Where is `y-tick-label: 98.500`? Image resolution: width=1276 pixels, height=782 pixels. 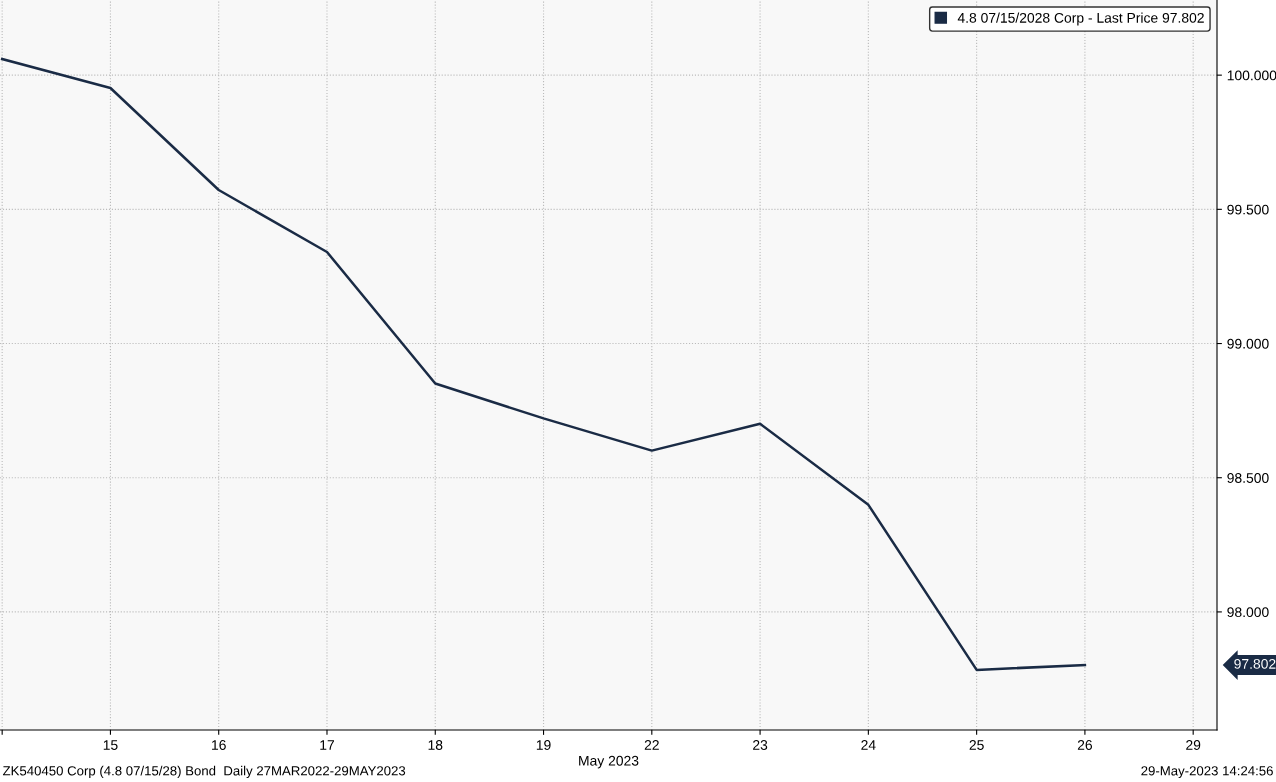
y-tick-label: 98.500 is located at coordinates (1248, 478).